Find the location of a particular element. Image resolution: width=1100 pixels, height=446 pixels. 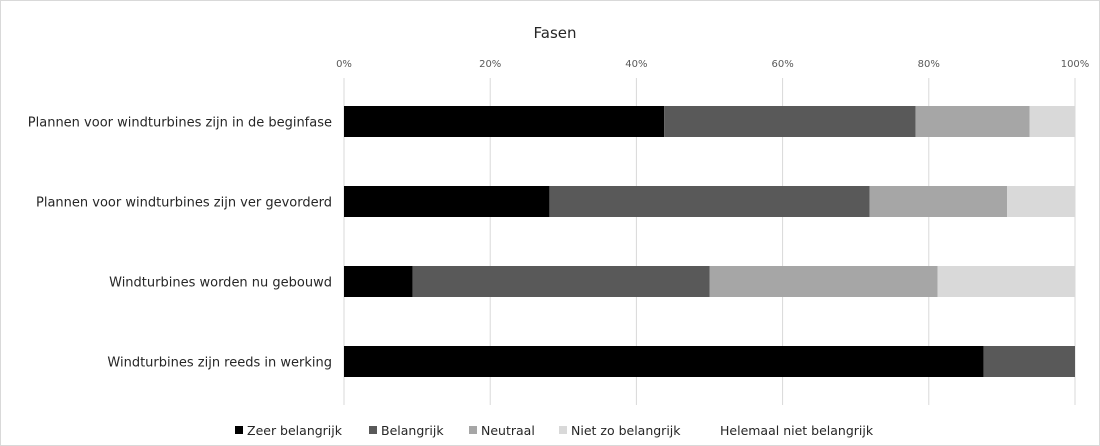

legend-label: Niet zo belangrijk is located at coordinates (626, 430).